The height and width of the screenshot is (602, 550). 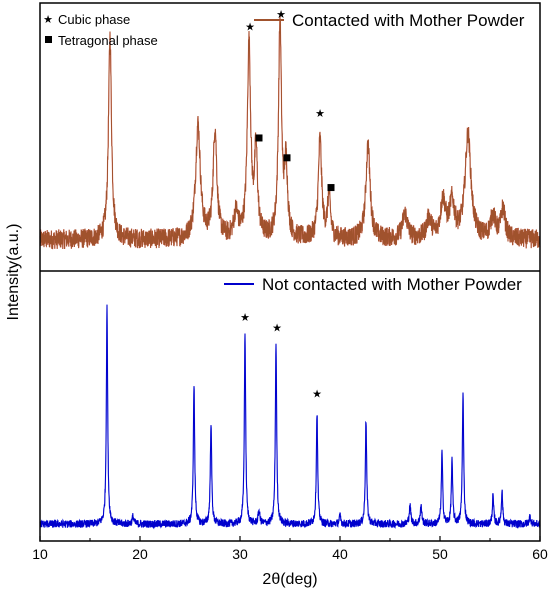 What do you see at coordinates (13, 272) in the screenshot?
I see `y-axis-label: Intensity(a.u.)` at bounding box center [13, 272].